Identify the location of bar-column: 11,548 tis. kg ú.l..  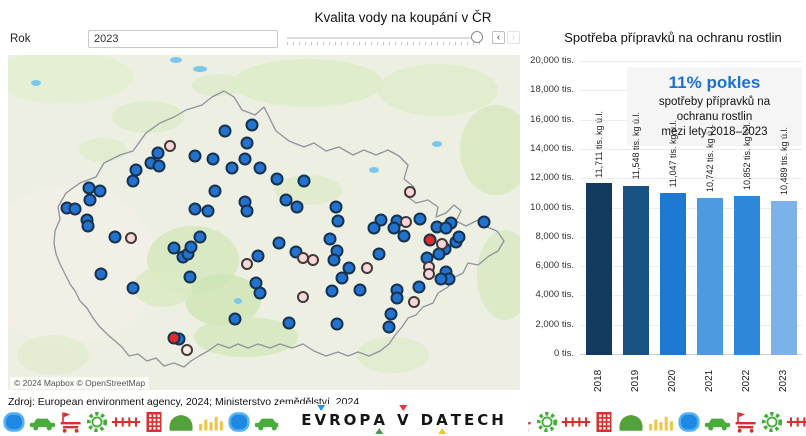
(636, 208).